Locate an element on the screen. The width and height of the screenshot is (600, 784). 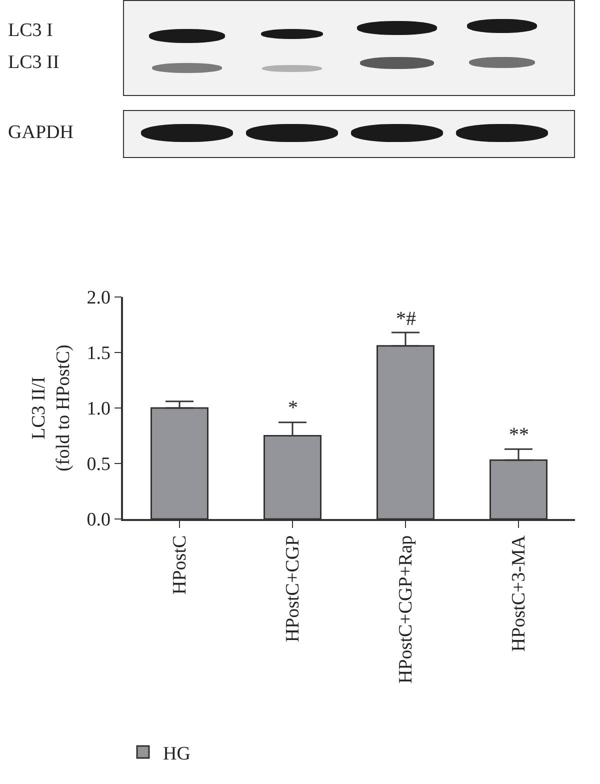
y-tick-label: 1.5 is located at coordinates (98, 353).